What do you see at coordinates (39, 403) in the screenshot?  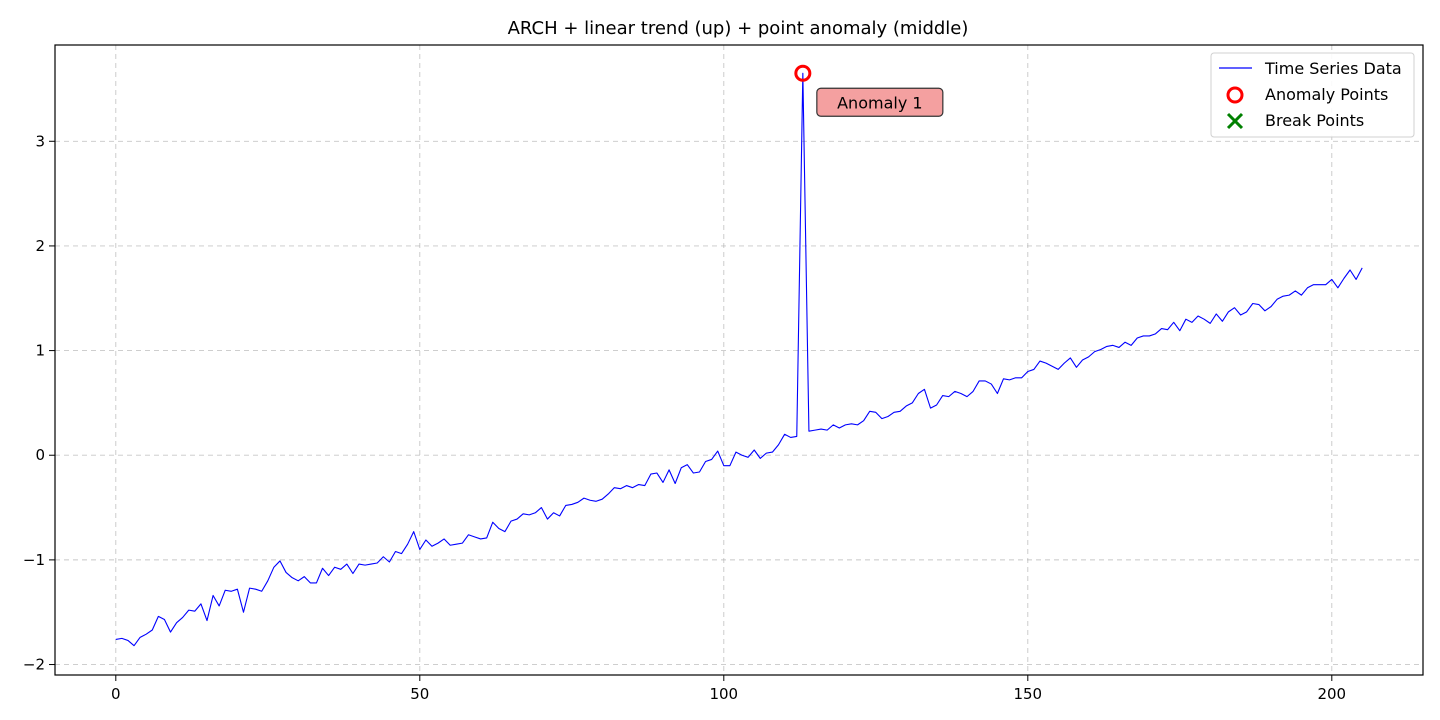 I see `y-axis: −2 −1 0 1 2 3` at bounding box center [39, 403].